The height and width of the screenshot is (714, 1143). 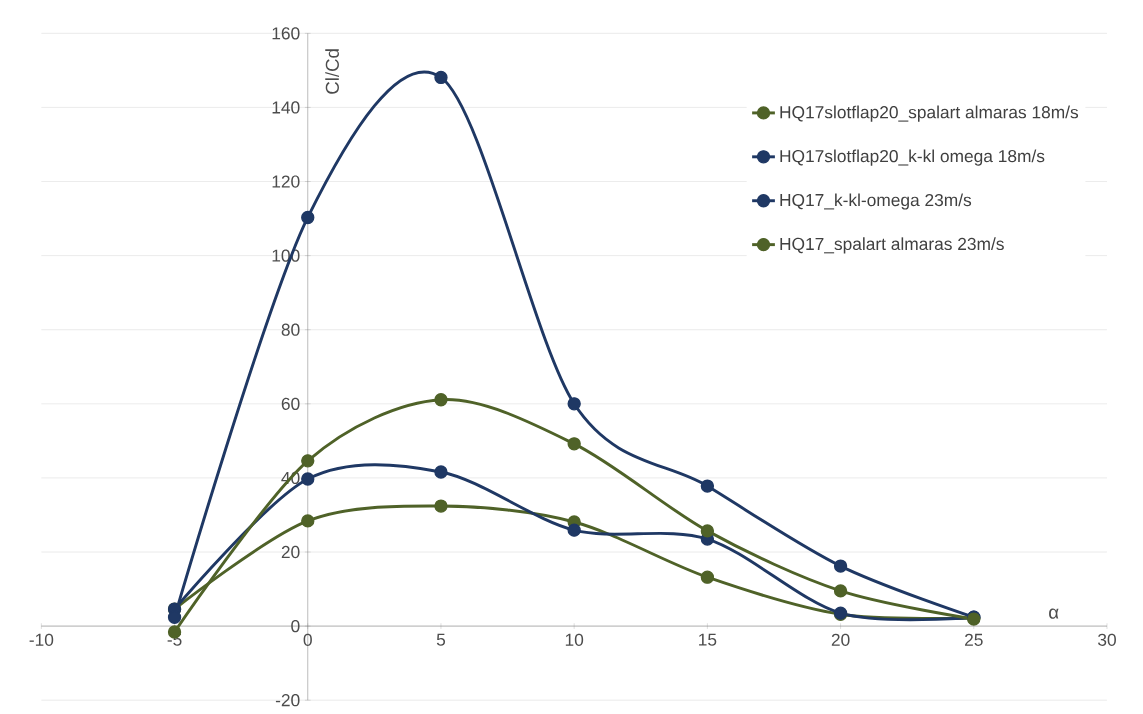 What do you see at coordinates (287, 700) in the screenshot?
I see `y-tick-label: -20` at bounding box center [287, 700].